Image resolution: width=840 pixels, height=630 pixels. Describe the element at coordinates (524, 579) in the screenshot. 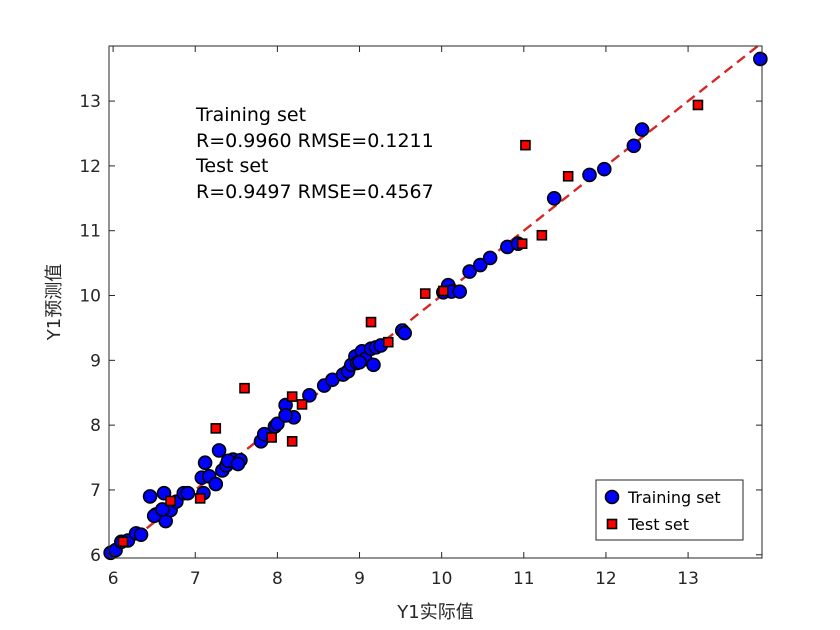

I see `x-tick-label: 11` at that location.